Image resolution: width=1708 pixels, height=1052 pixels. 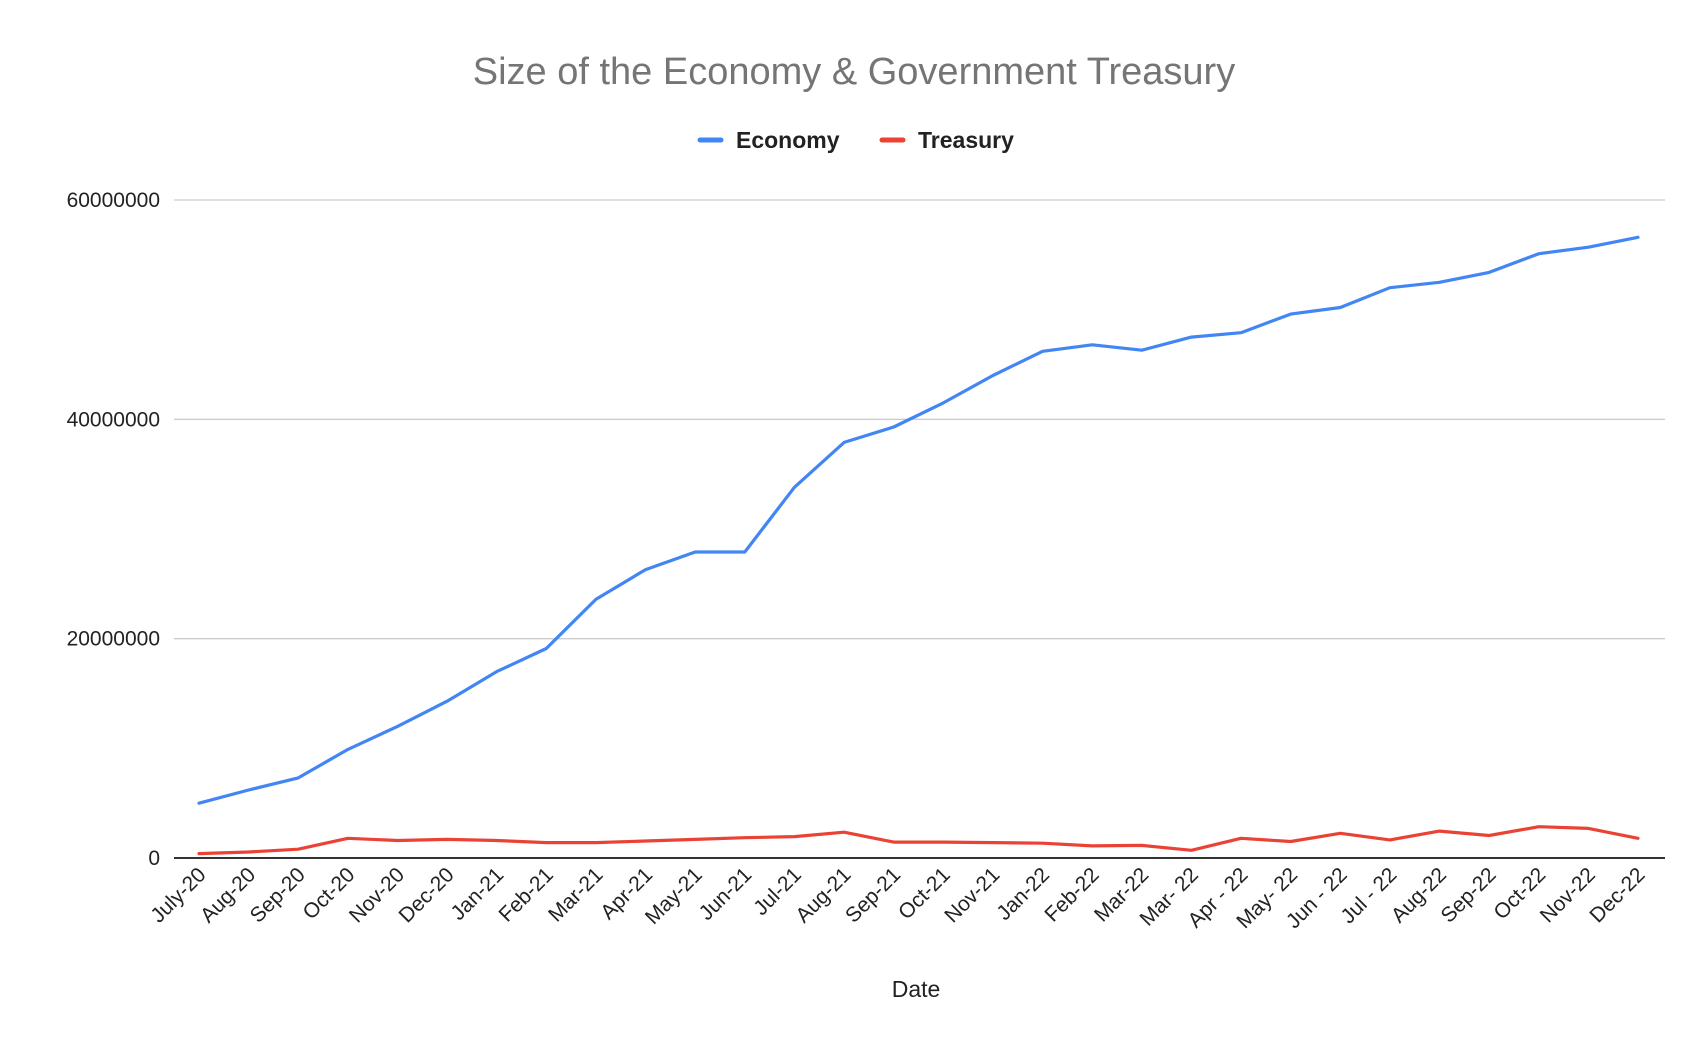 What do you see at coordinates (113, 529) in the screenshot?
I see `y-axis-tick-labels: 0 20000000 40000000 60000000` at bounding box center [113, 529].